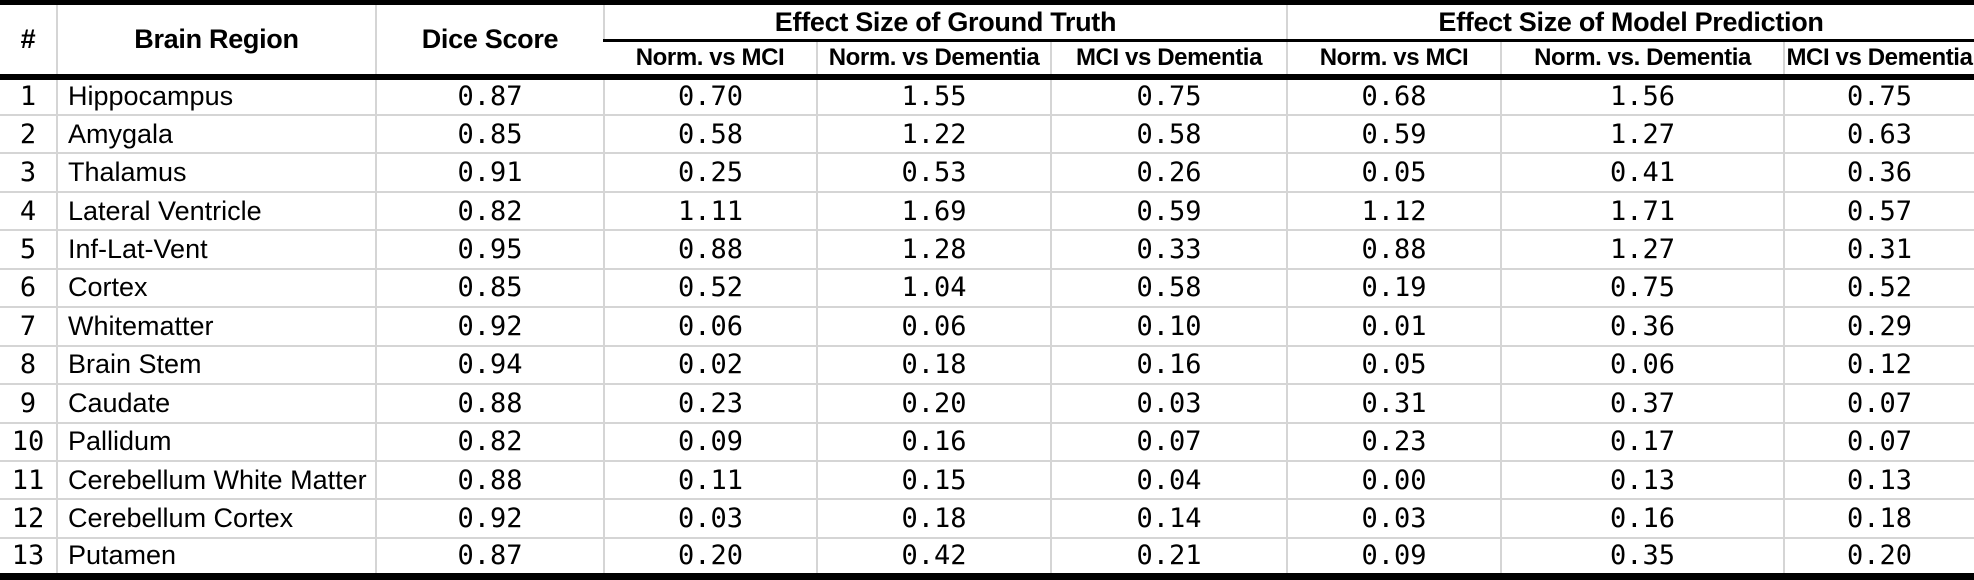 Image resolution: width=1974 pixels, height=580 pixels. What do you see at coordinates (710, 95) in the screenshot?
I see `gt-norm-vs-mci-cell: 0.70` at bounding box center [710, 95].